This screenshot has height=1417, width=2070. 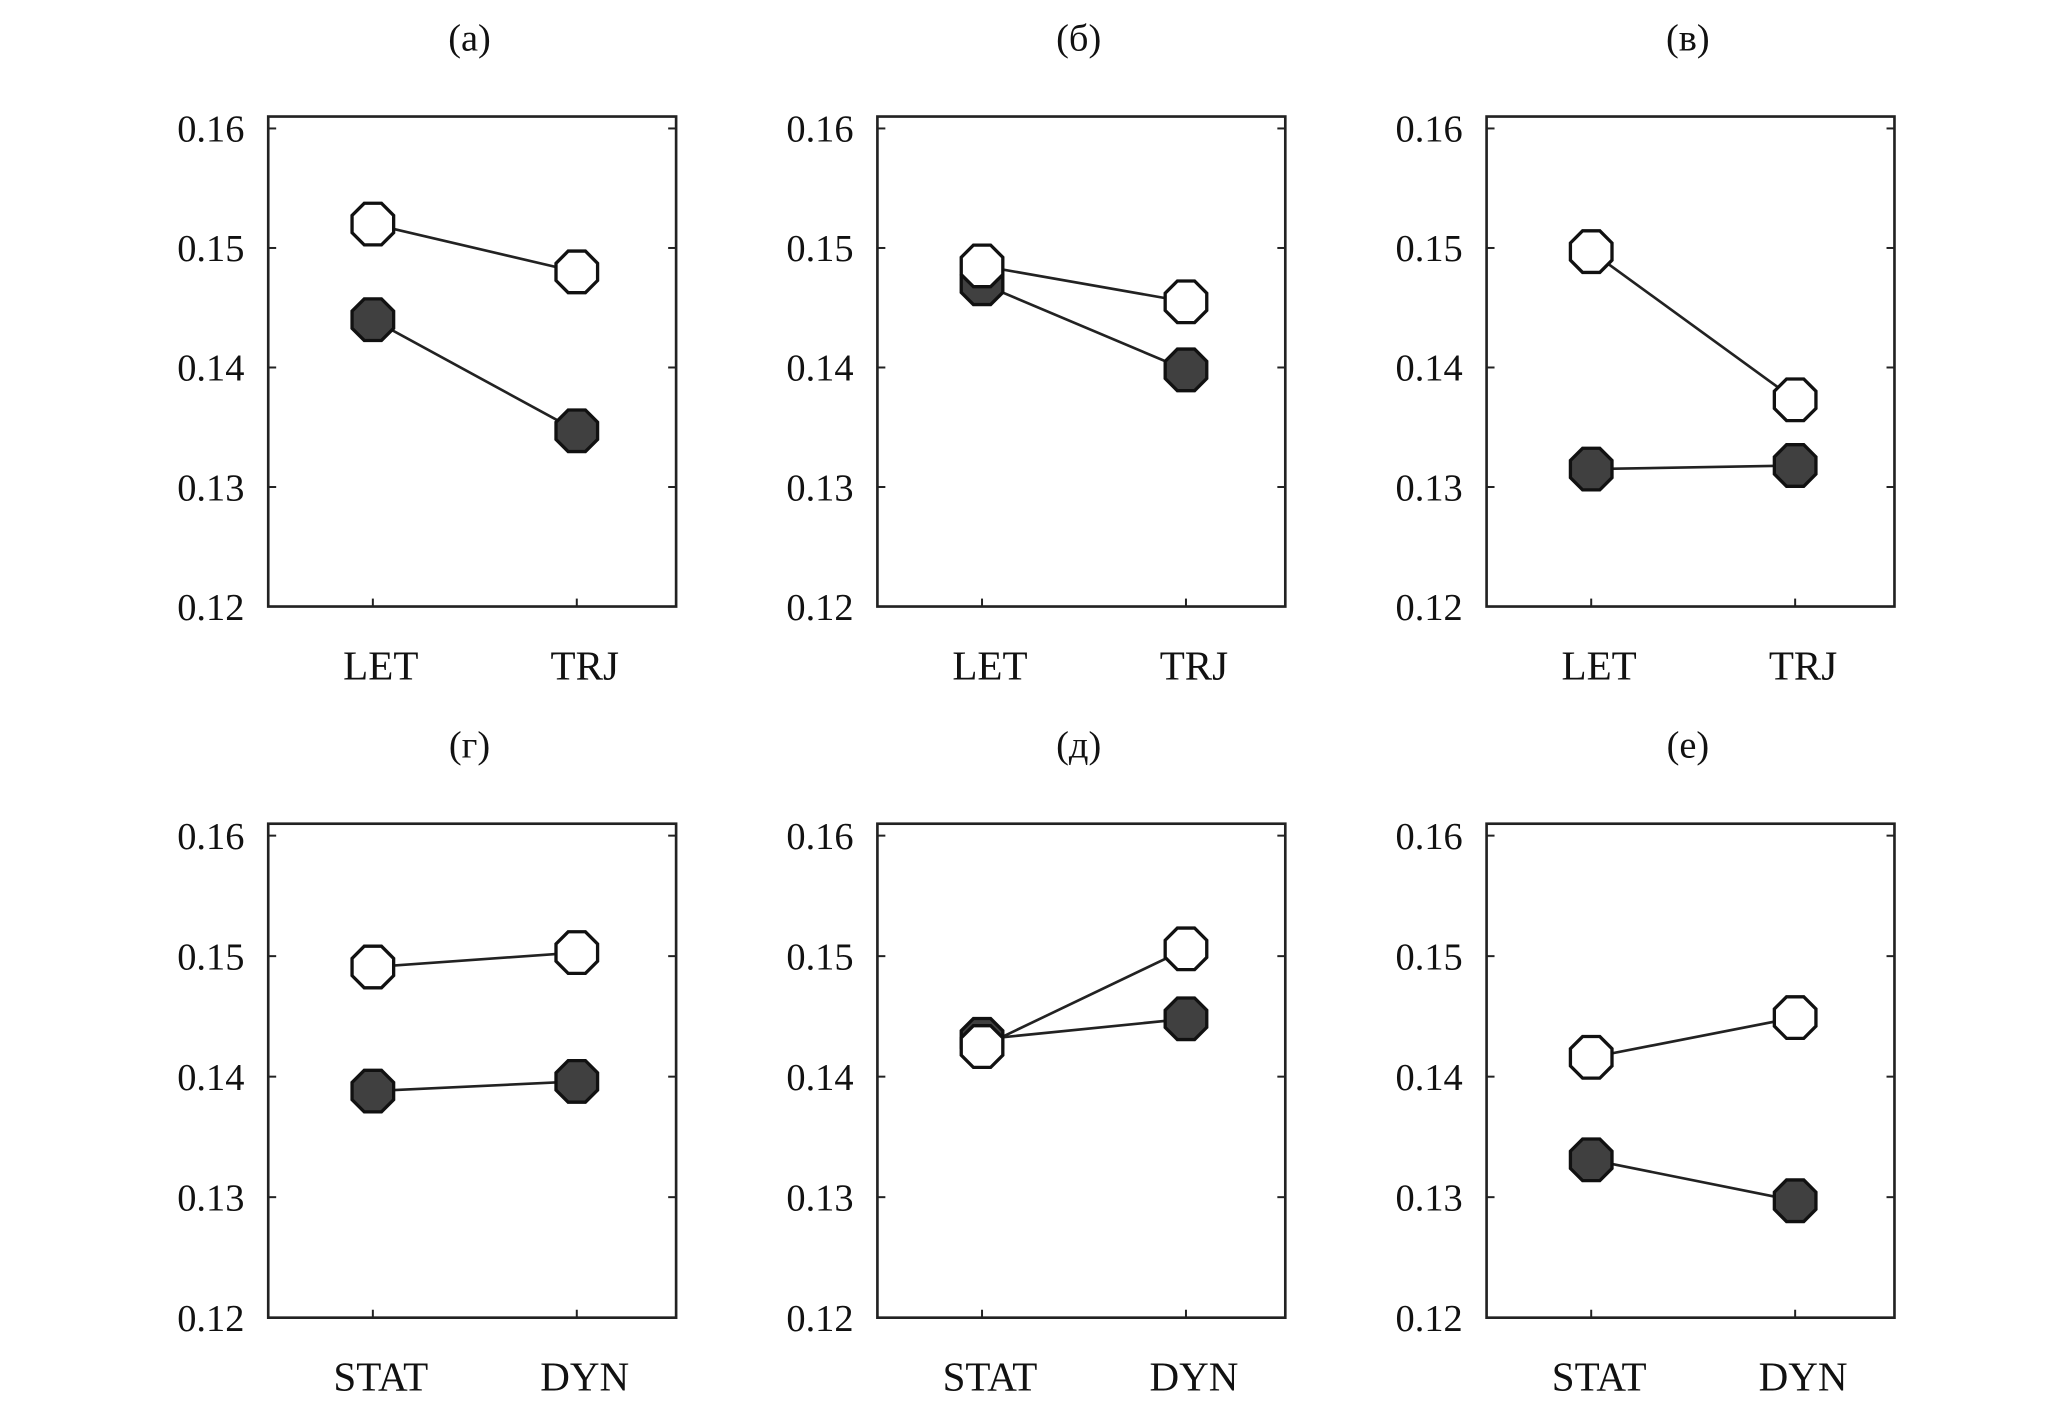 I want to click on panel-4: (г) 0.16 0.15 0.14 0.13 0.12 STAT DYN, so click(x=427, y=1062).